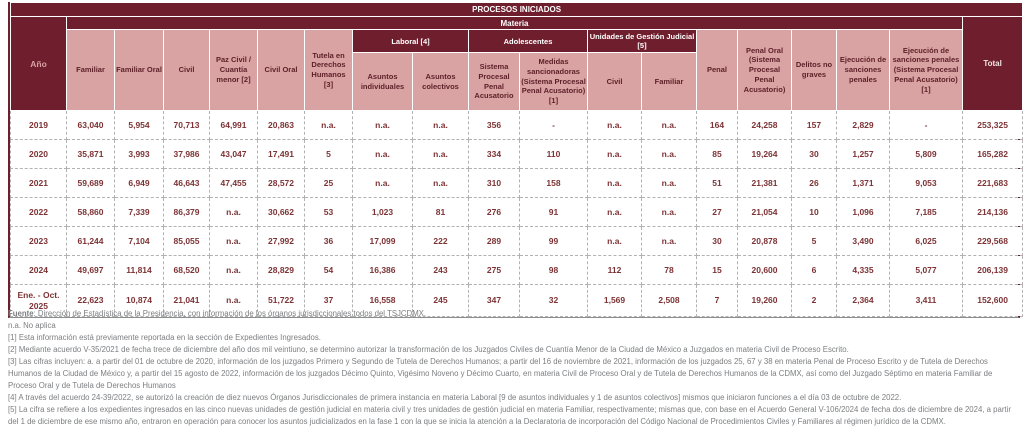 This screenshot has width=1024, height=428. What do you see at coordinates (717, 154) in the screenshot?
I see `data-cell: 85` at bounding box center [717, 154].